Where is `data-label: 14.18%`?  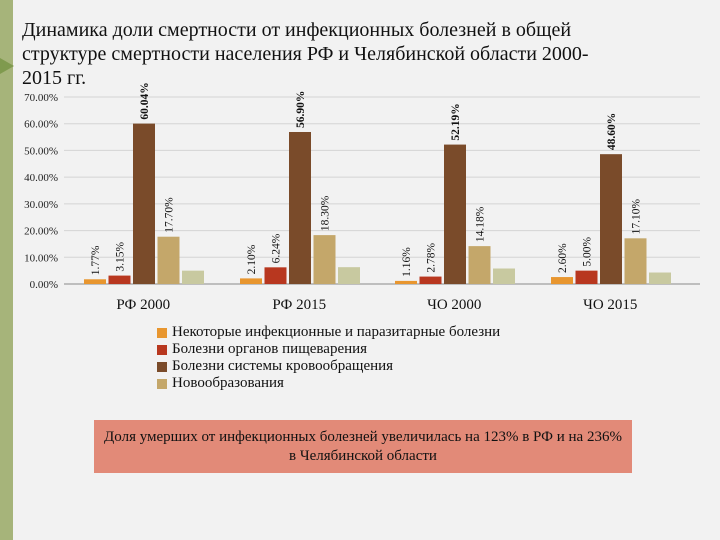
data-label: 14.18% is located at coordinates (481, 224).